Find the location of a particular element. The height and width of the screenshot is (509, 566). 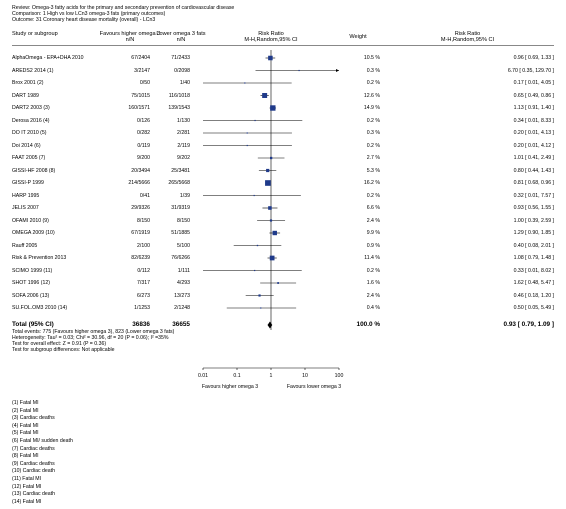

study-ci: 1.13 [ 0.91, 1.40 ] is located at coordinates (533, 108).